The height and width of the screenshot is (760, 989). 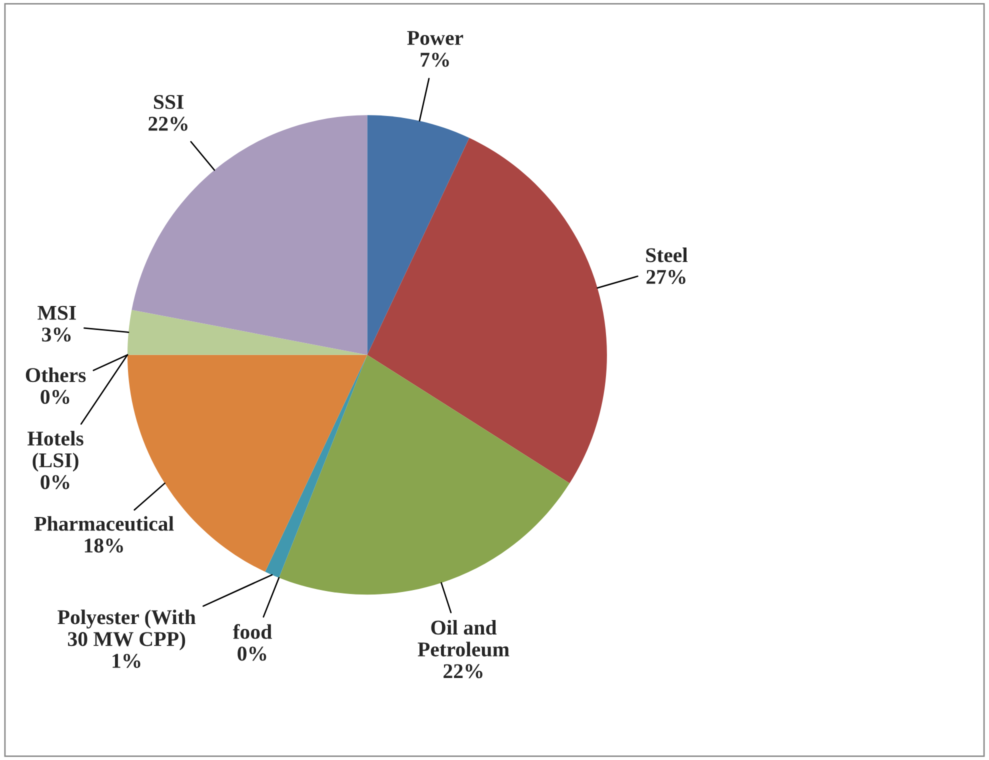 What do you see at coordinates (104, 523) in the screenshot?
I see `slice-label: Pharmaceutical` at bounding box center [104, 523].